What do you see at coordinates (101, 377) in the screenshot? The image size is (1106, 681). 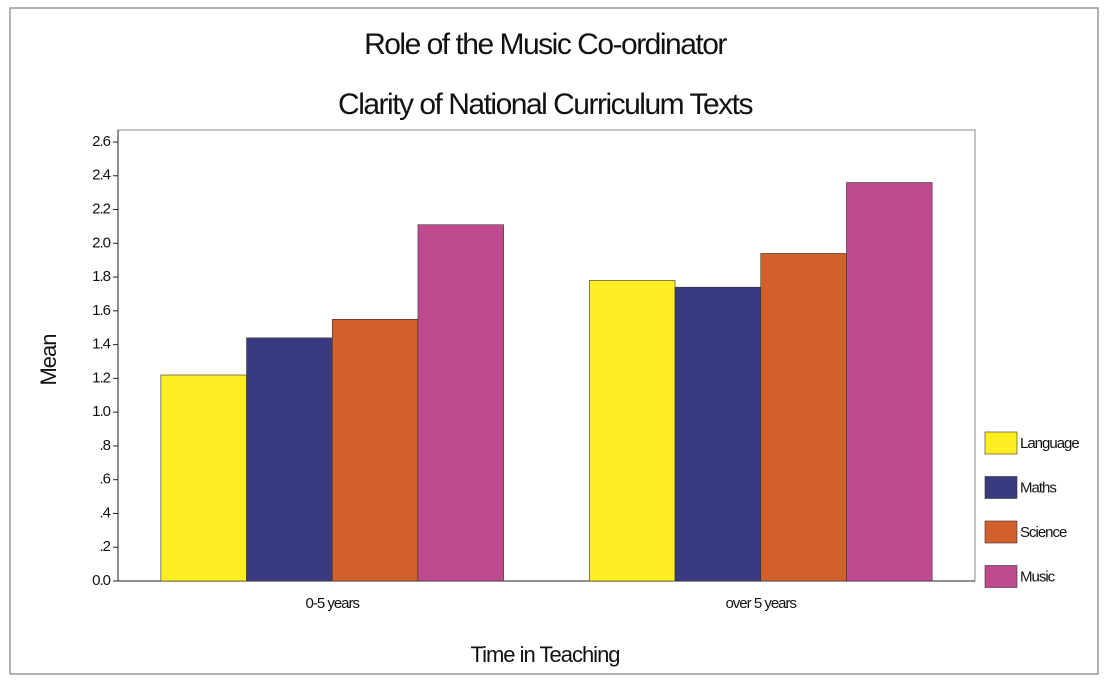 I see `y-tick-label: 1.2` at bounding box center [101, 377].